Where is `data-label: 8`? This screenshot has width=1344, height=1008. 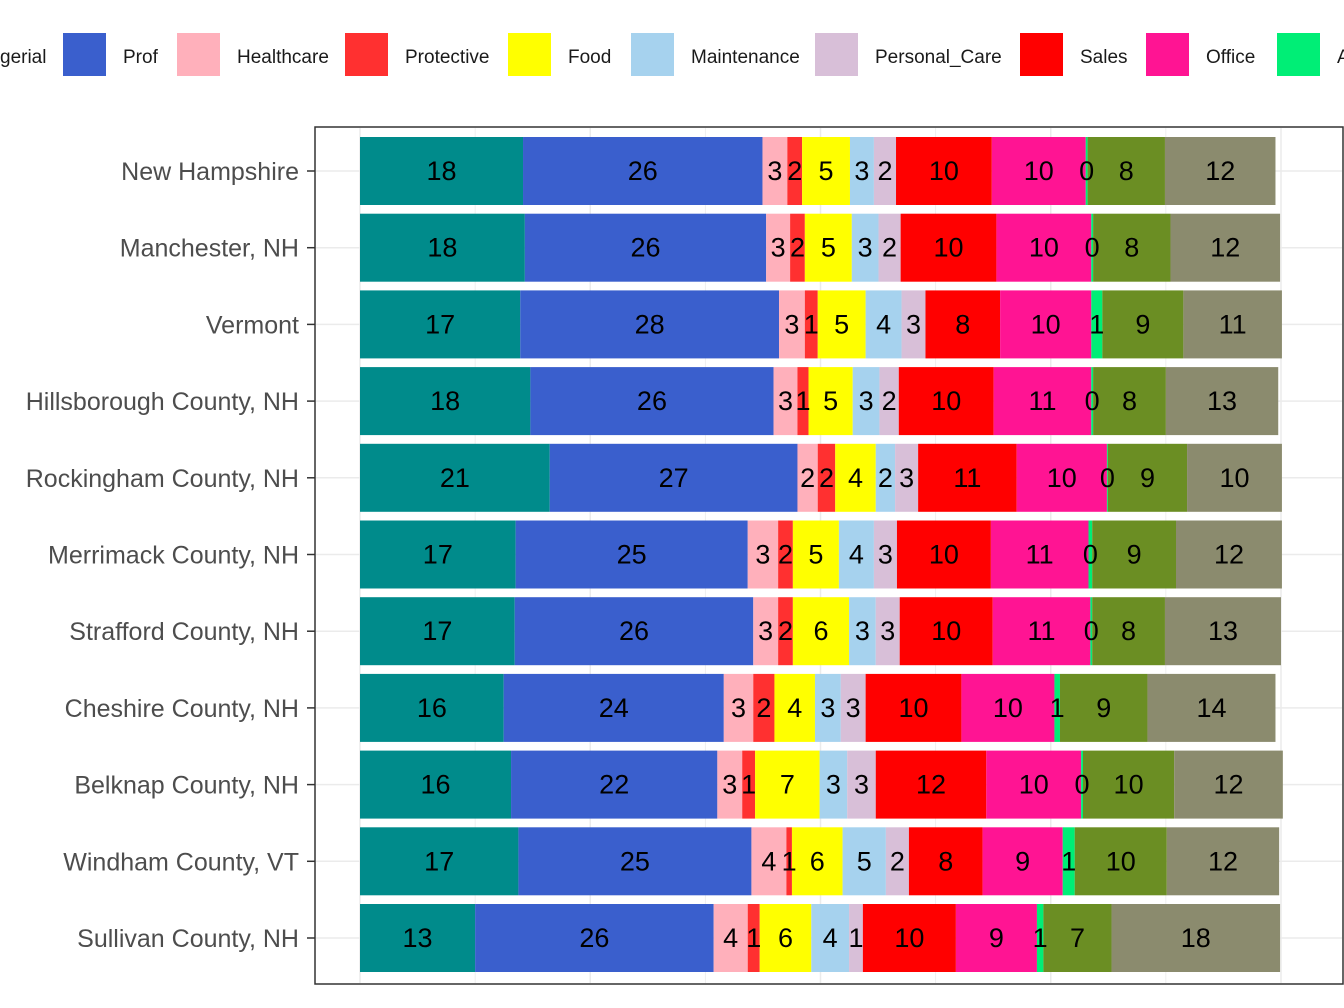 data-label: 8 is located at coordinates (1131, 248).